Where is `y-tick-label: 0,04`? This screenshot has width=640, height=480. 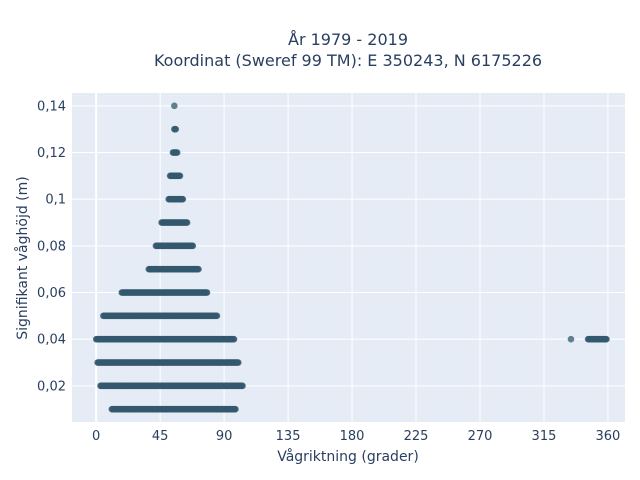
y-tick-label: 0,04 is located at coordinates (51, 340).